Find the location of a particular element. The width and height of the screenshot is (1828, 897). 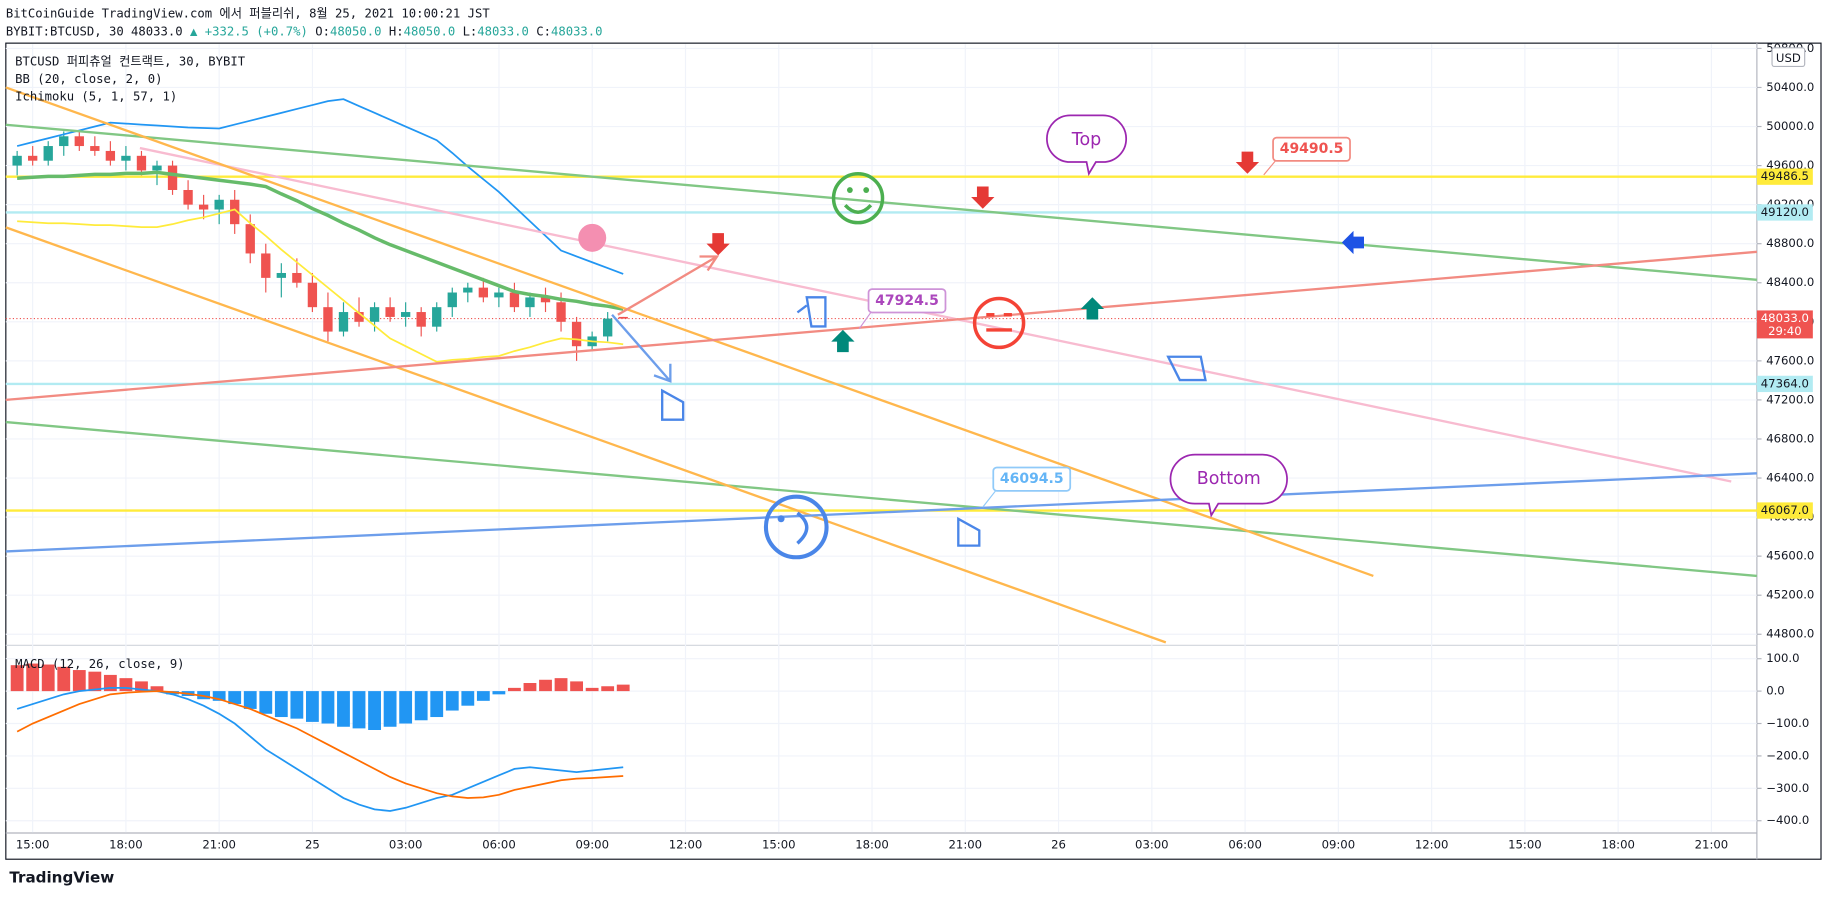

smiley-mouth is located at coordinates (858, 208).